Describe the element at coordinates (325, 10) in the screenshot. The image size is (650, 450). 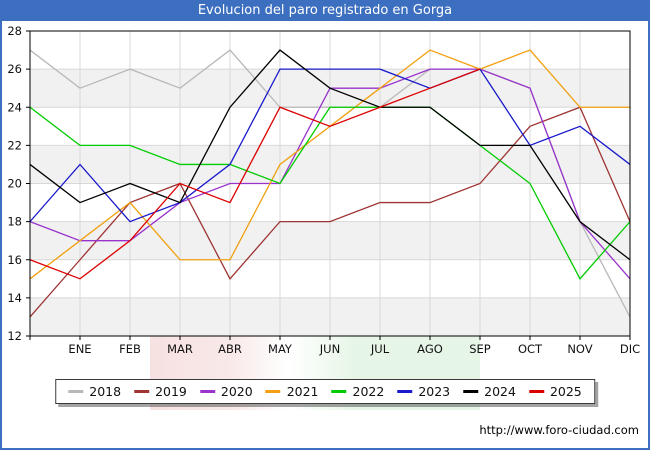
I see `chart-title: Evolucion del paro registrado en Gorga` at that location.